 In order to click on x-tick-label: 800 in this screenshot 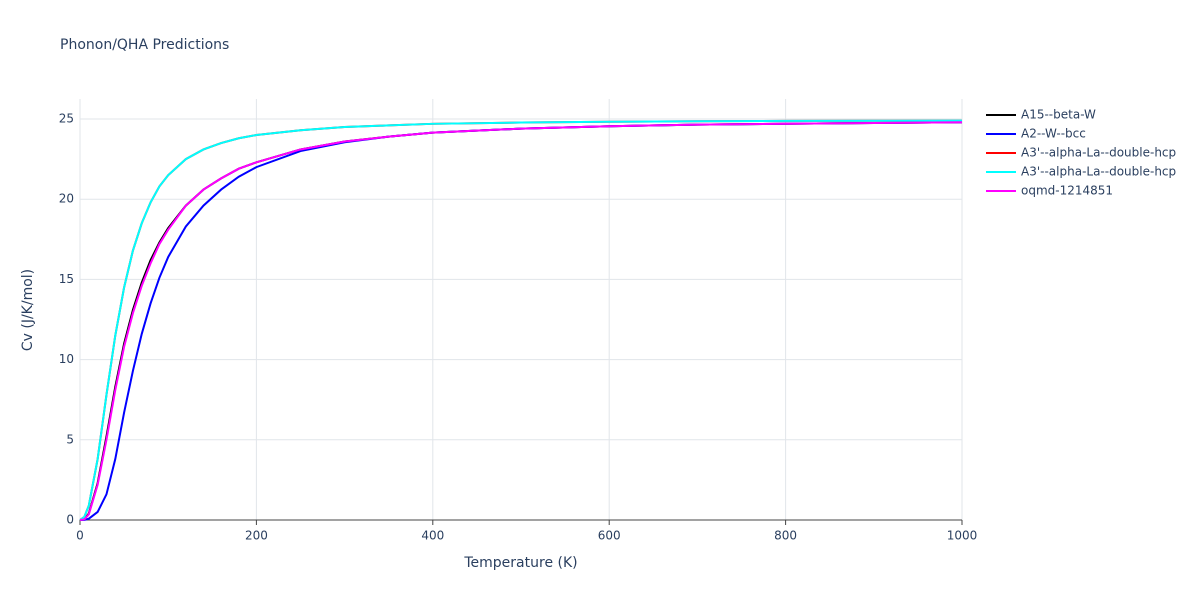, I will do `click(785, 536)`.